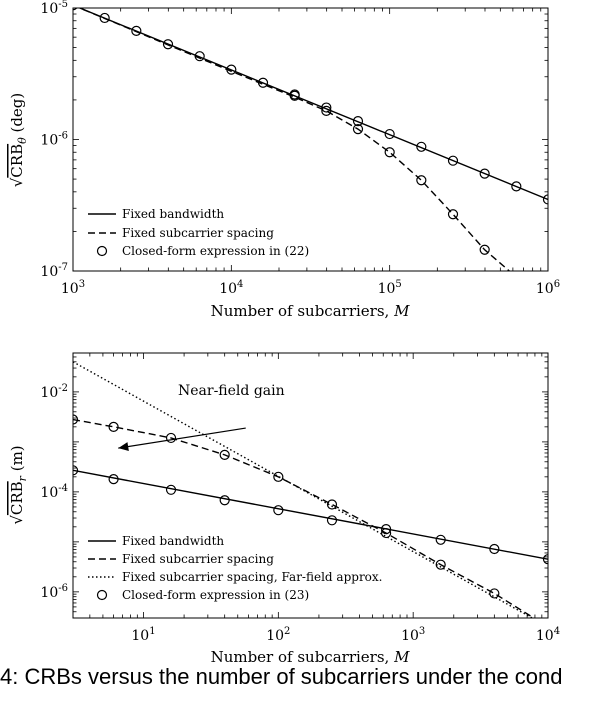 The width and height of the screenshot is (596, 702). I want to click on legend-label: Closed-form expression in (22), so click(215, 251).